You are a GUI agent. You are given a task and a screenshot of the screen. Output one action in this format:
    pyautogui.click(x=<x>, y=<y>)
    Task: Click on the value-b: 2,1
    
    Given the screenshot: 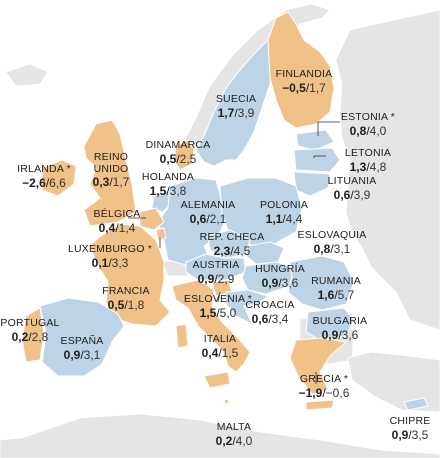 What is the action you would take?
    pyautogui.click(x=218, y=219)
    